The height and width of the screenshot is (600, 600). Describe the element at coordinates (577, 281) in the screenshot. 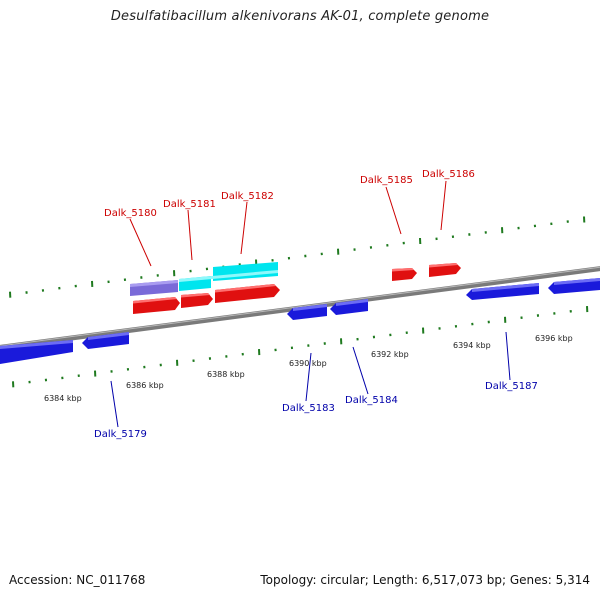

I see `gene-arrow-reverse-right-shade` at that location.